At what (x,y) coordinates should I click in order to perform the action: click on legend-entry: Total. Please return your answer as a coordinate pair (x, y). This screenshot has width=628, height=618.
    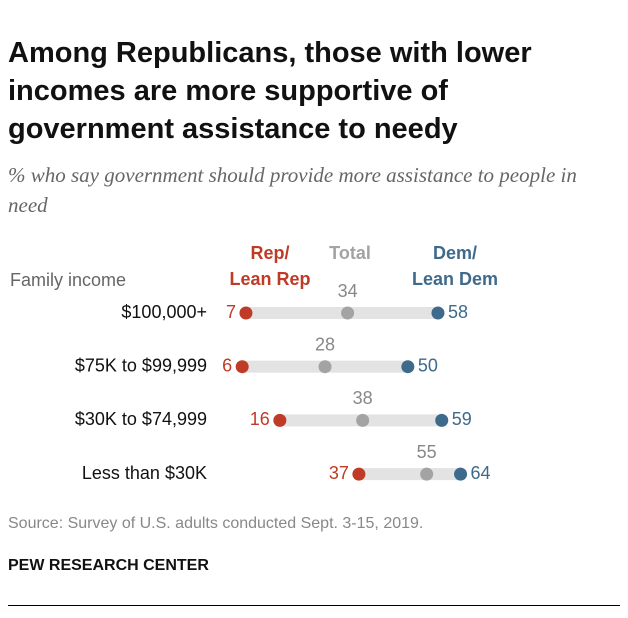
    Looking at the image, I should click on (350, 253).